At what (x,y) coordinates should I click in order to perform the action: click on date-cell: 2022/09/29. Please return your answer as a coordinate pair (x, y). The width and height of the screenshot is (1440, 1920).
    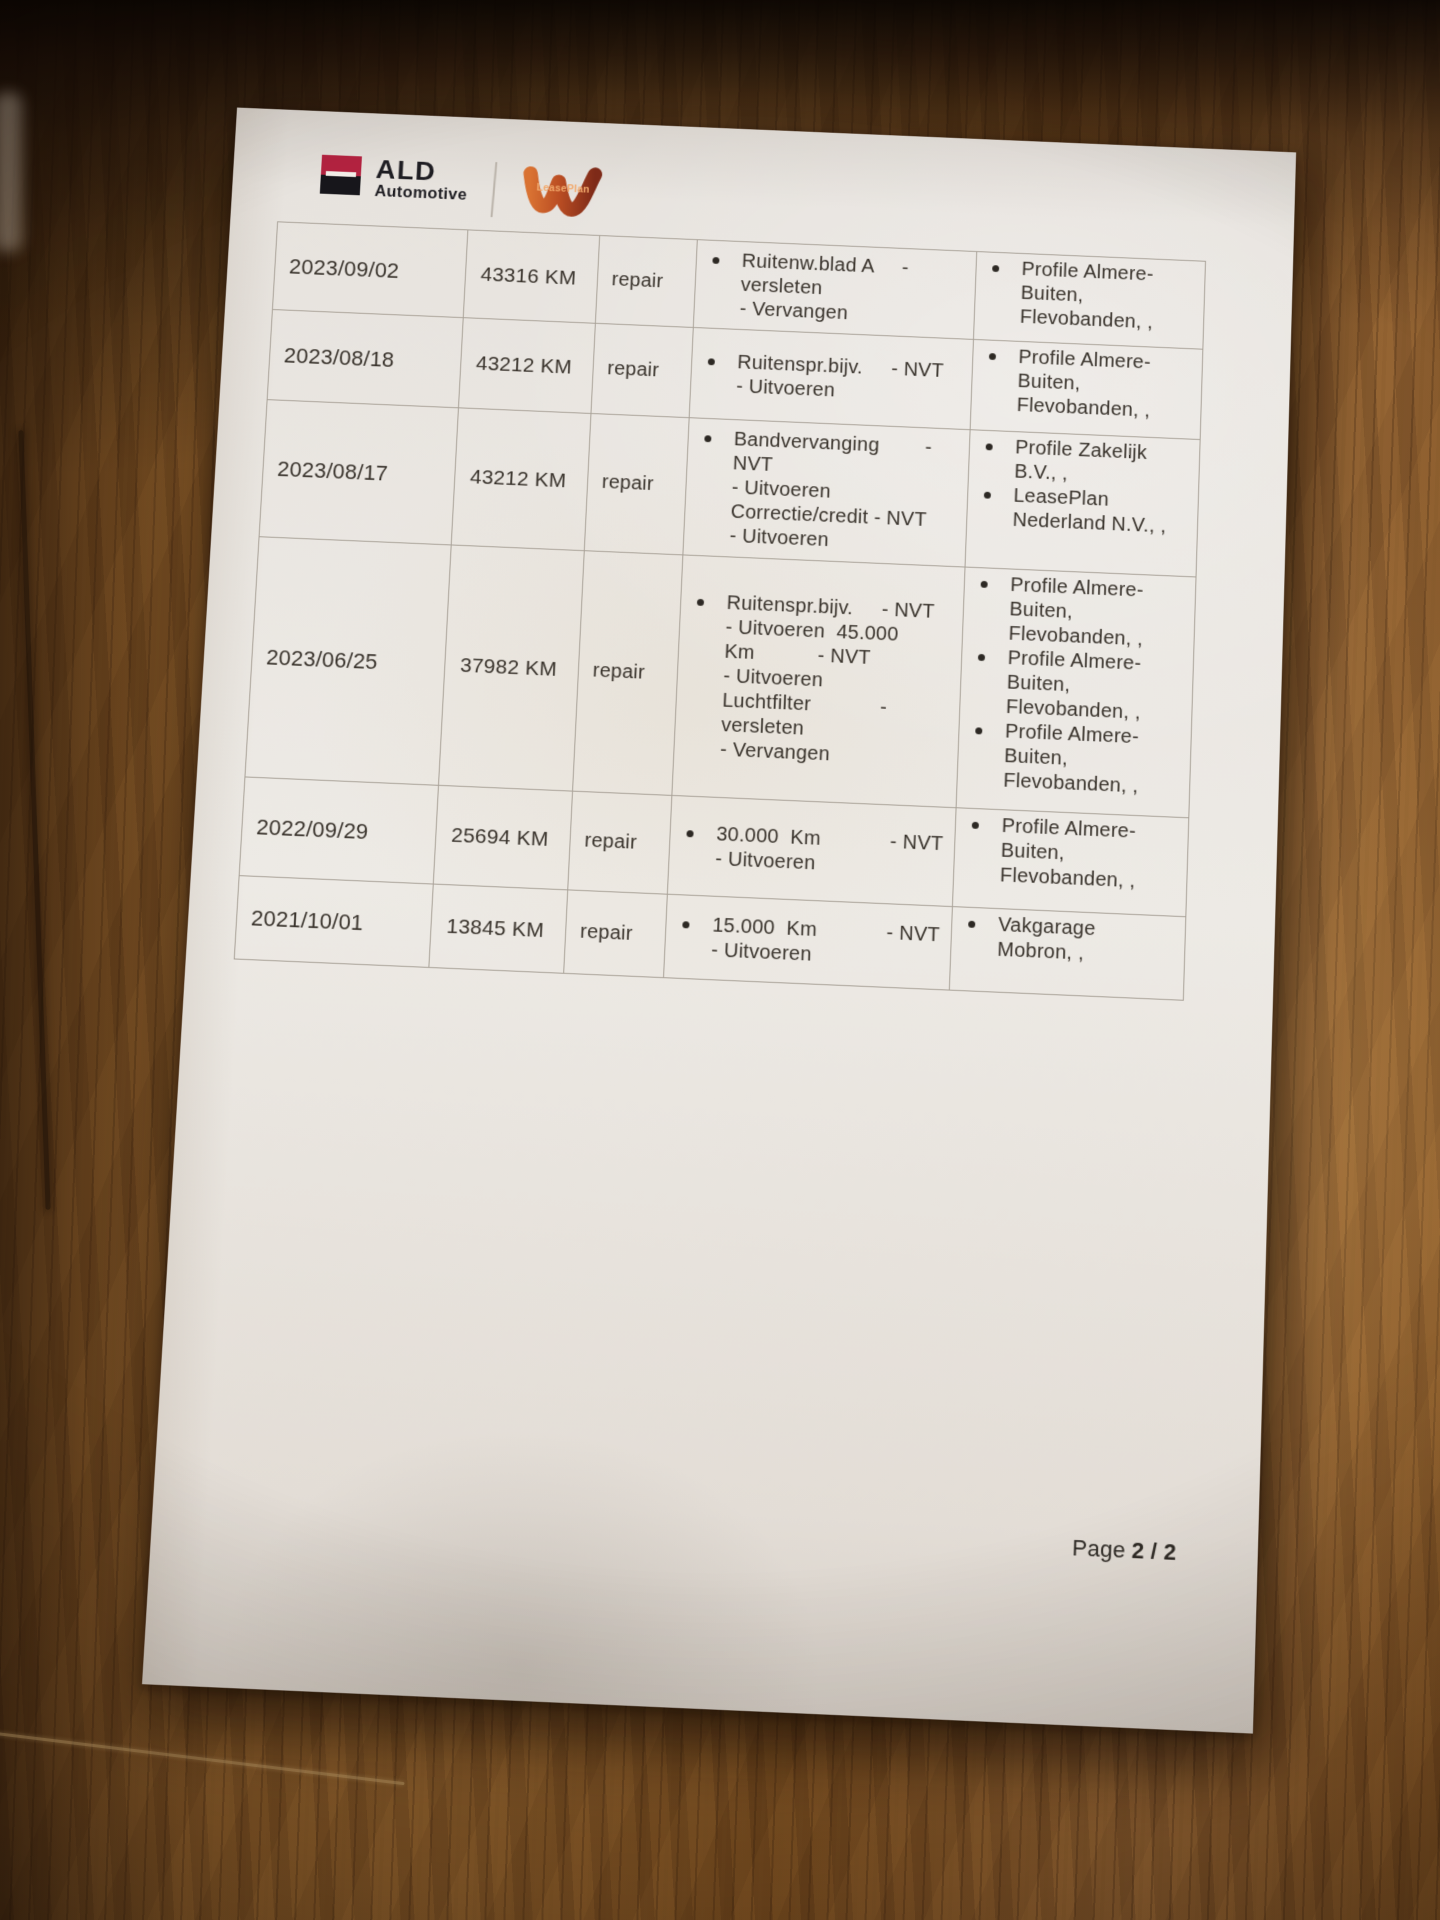
    Looking at the image, I should click on (339, 830).